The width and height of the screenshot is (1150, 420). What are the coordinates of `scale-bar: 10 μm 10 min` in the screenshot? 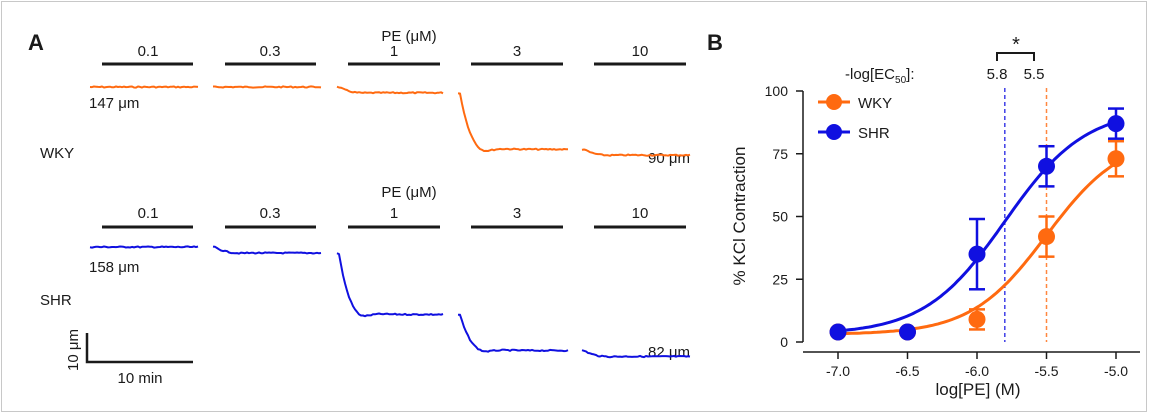 It's located at (129, 358).